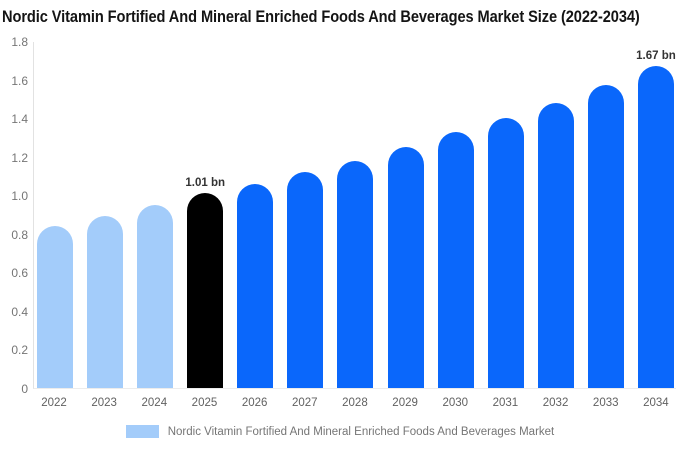 This screenshot has height=450, width=680. Describe the element at coordinates (54, 403) in the screenshot. I see `x-tick-label-2022: 2022` at that location.